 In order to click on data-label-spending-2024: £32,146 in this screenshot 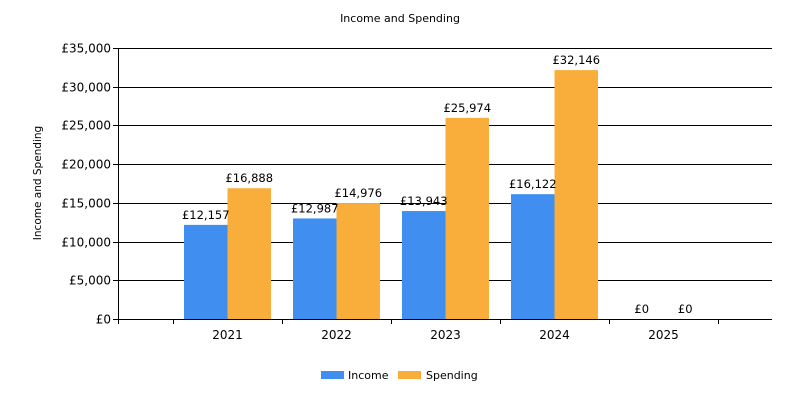, I will do `click(576, 60)`.